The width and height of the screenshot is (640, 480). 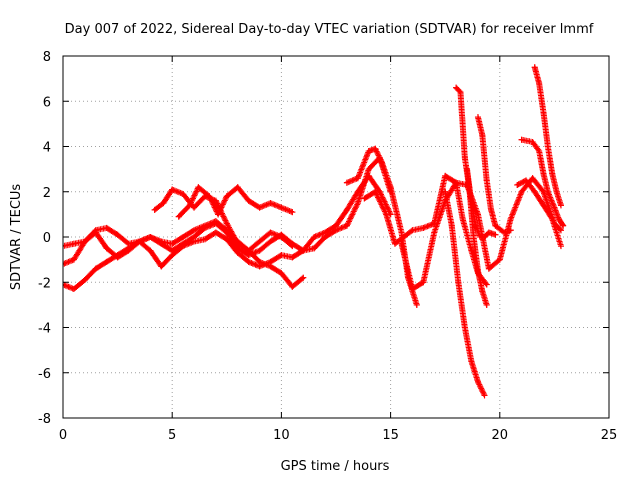 What do you see at coordinates (63, 435) in the screenshot?
I see `x-tick-label: 0` at bounding box center [63, 435].